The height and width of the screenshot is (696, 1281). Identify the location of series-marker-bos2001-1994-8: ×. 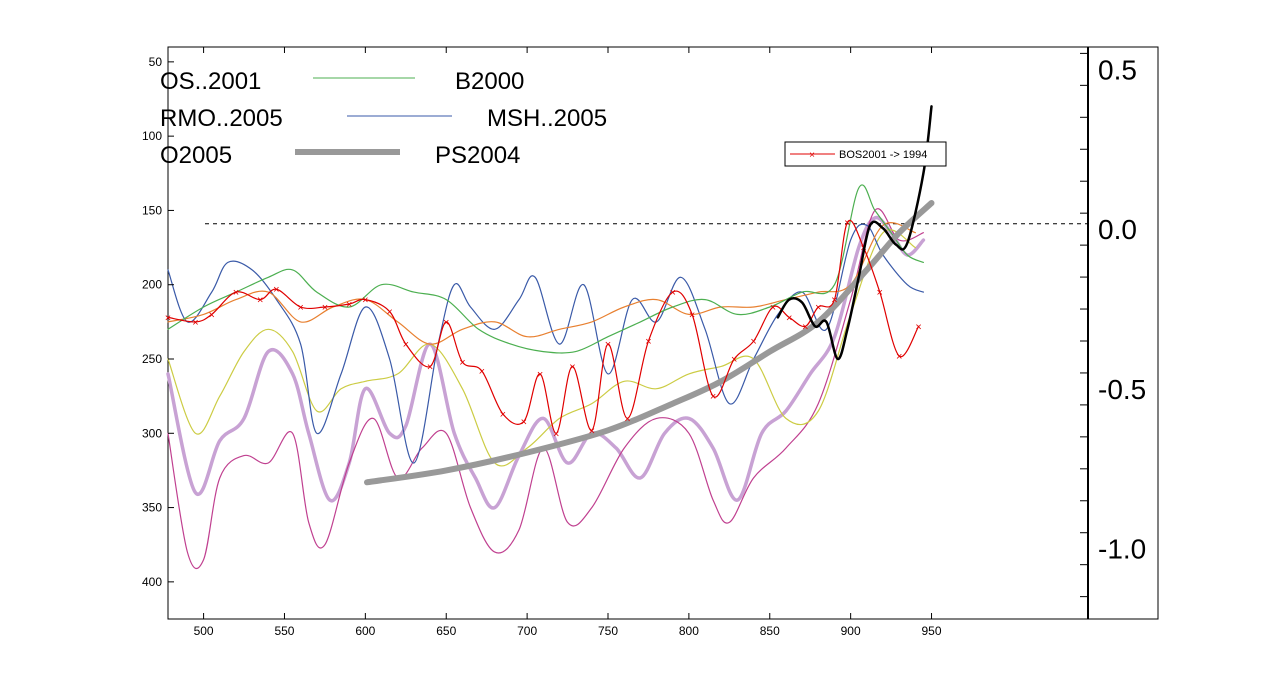
(349, 305).